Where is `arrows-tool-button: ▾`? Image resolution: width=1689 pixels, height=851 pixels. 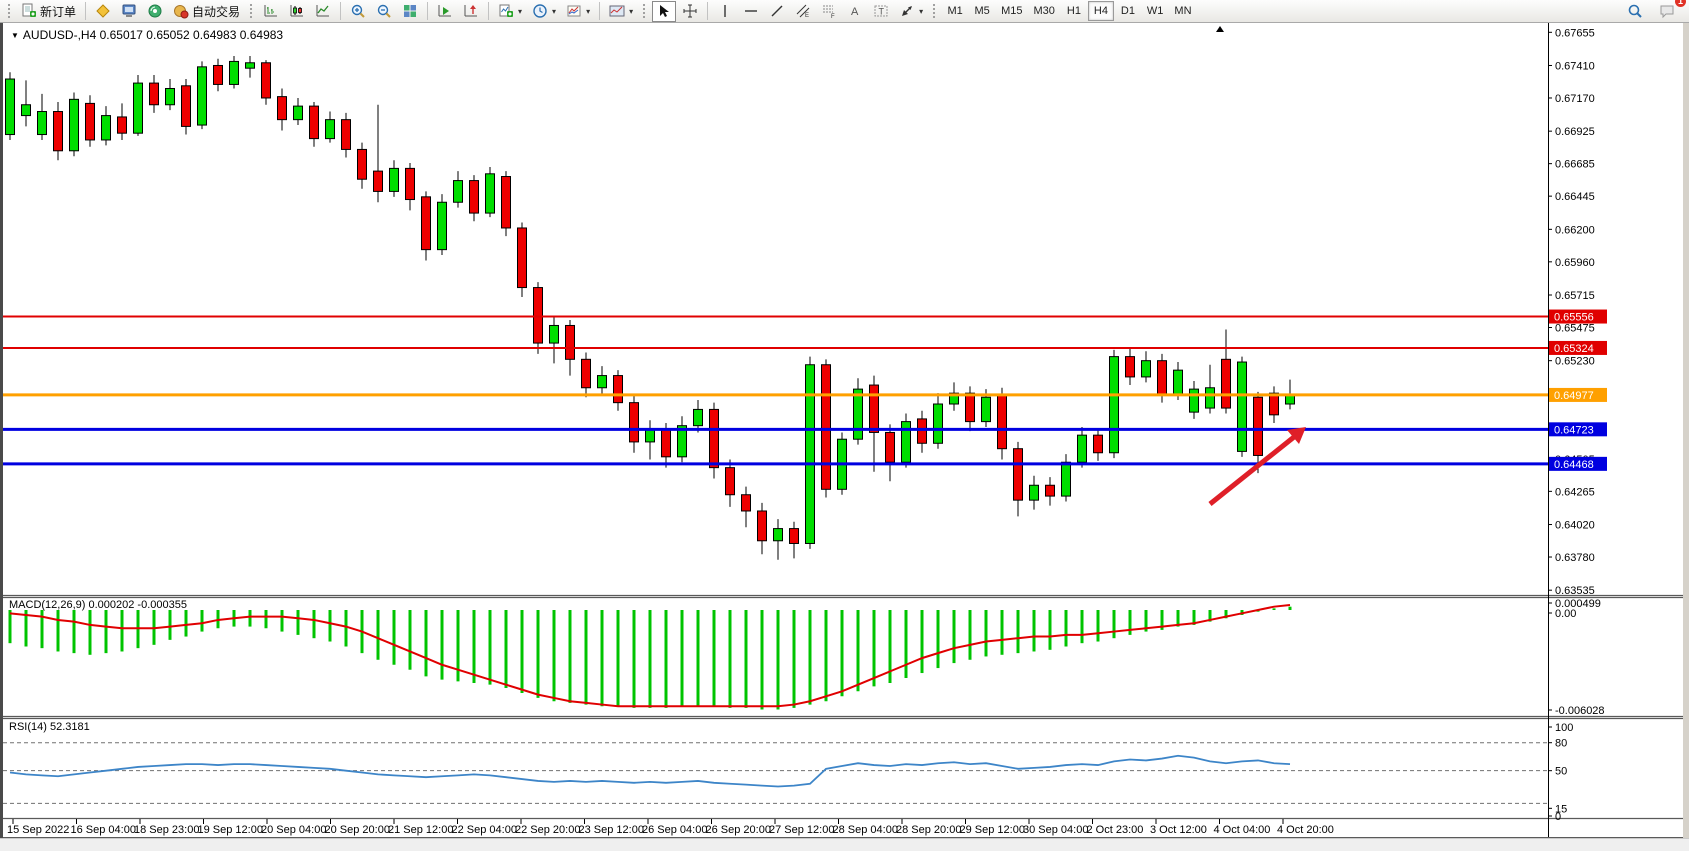 arrows-tool-button: ▾ is located at coordinates (911, 11).